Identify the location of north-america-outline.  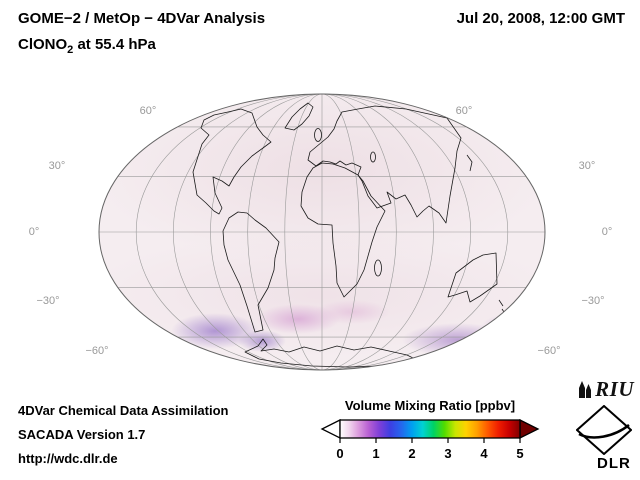
(232, 161).